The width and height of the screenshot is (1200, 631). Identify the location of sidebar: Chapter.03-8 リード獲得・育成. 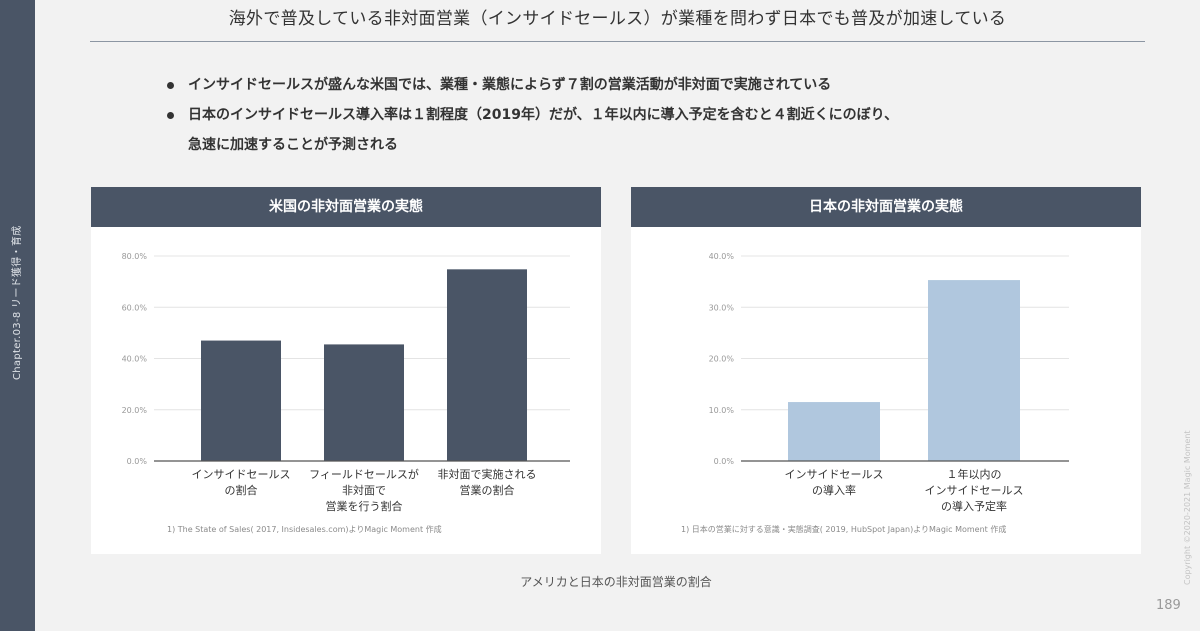
(17, 315).